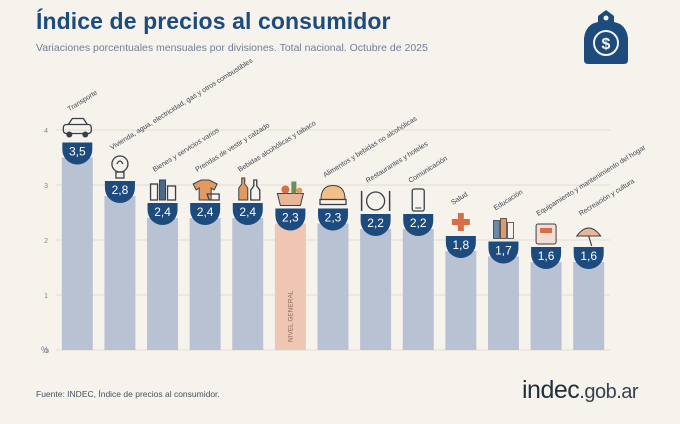 Image resolution: width=680 pixels, height=424 pixels. I want to click on bar-alimentos-y-bebidas-no-alcoholicas, so click(333, 286).